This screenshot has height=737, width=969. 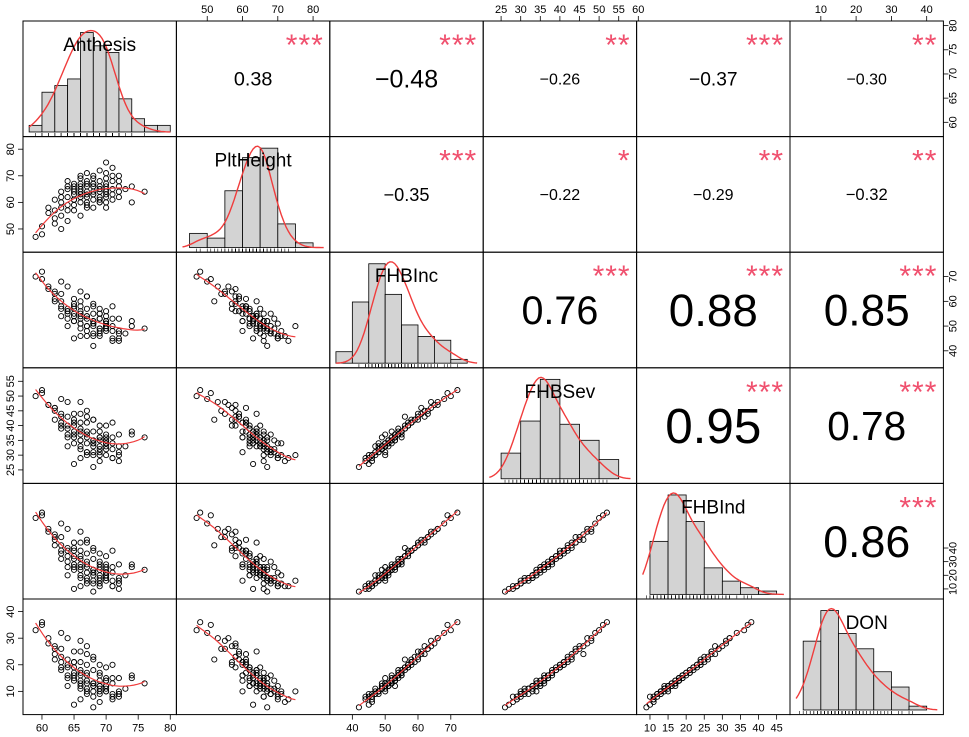 What do you see at coordinates (867, 310) in the screenshot?
I see `correlation-value: 0.85` at bounding box center [867, 310].